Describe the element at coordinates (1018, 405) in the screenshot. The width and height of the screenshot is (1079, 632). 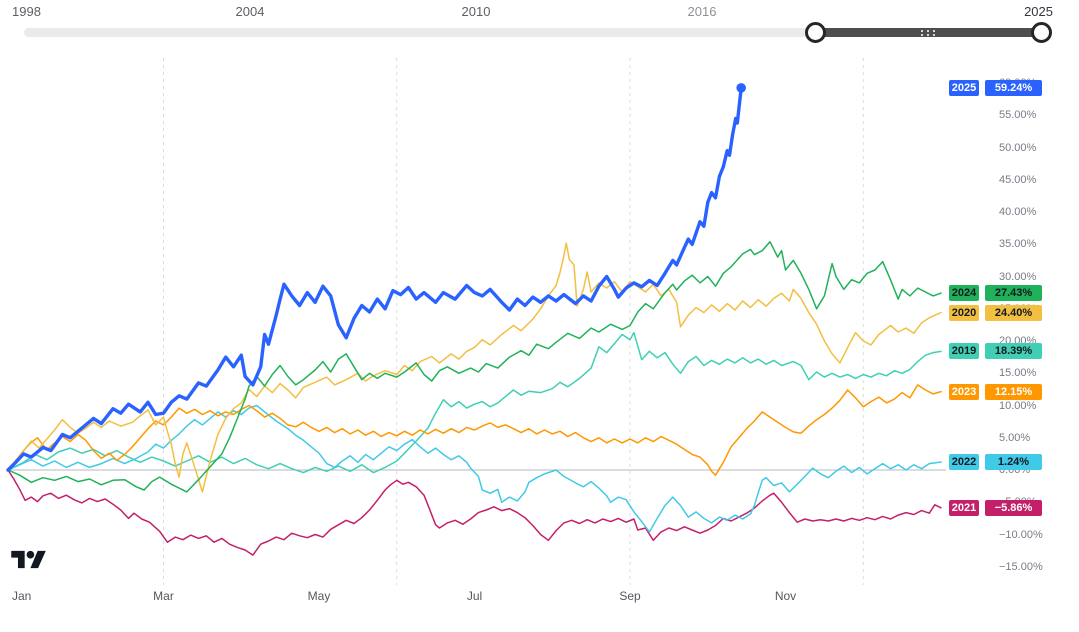
I see `price-scale-label: 10.00%` at that location.